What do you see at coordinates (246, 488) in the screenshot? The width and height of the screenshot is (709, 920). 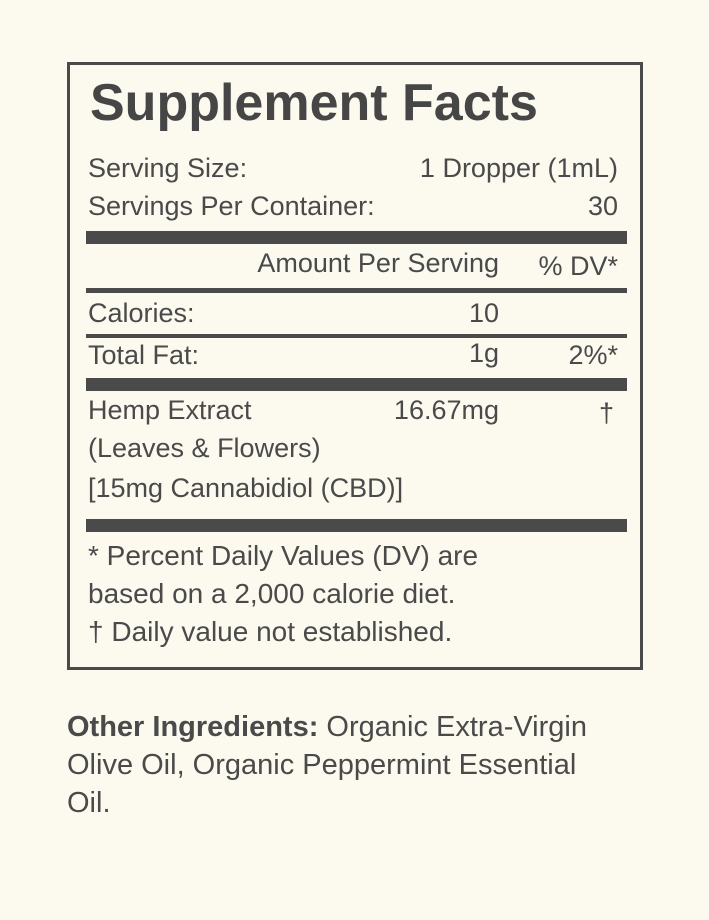 I see `hemp-extract-cbd: [15mg Cannabidiol (CBD)]` at bounding box center [246, 488].